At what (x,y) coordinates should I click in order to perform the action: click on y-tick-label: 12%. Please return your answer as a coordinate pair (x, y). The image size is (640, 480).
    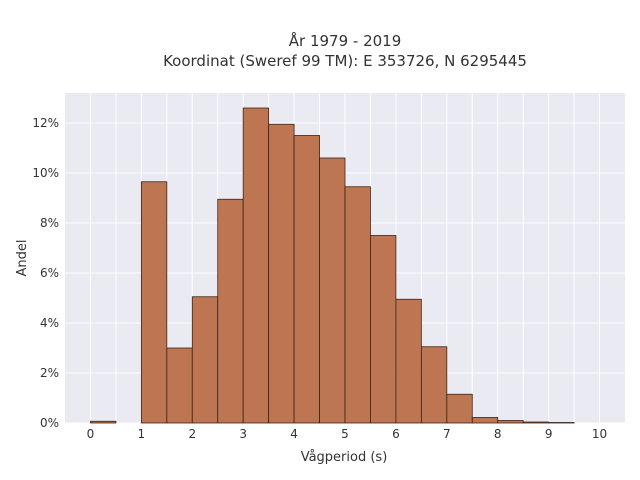
    Looking at the image, I should click on (45, 123).